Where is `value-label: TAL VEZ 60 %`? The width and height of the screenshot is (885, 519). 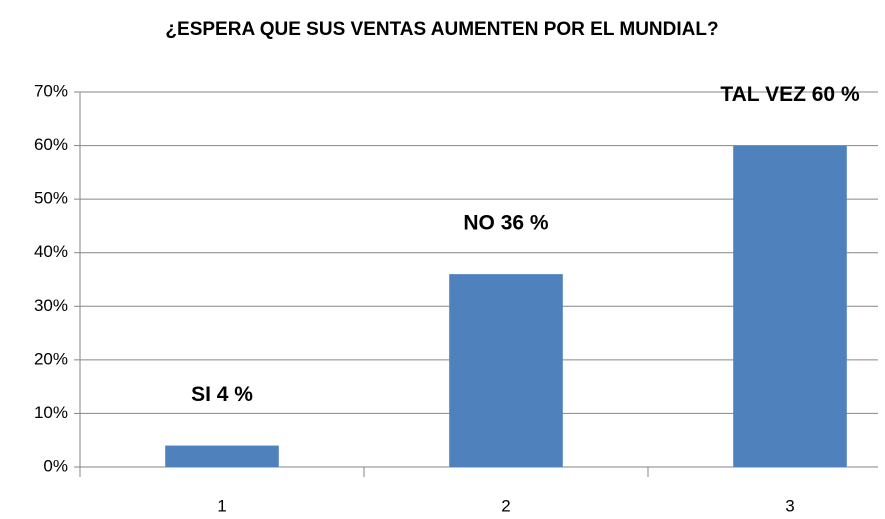
value-label: TAL VEZ 60 % is located at coordinates (790, 94).